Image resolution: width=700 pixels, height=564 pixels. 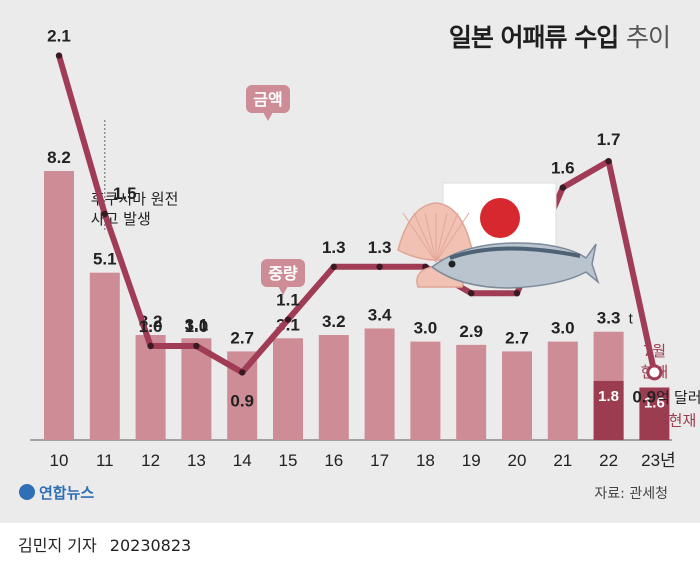 What do you see at coordinates (609, 318) in the screenshot?
I see `weight-bar-label: 3.3` at bounding box center [609, 318].